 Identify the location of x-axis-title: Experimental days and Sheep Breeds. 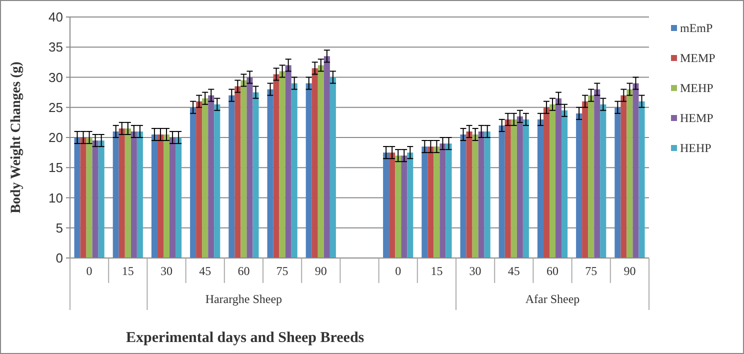
(245, 338).